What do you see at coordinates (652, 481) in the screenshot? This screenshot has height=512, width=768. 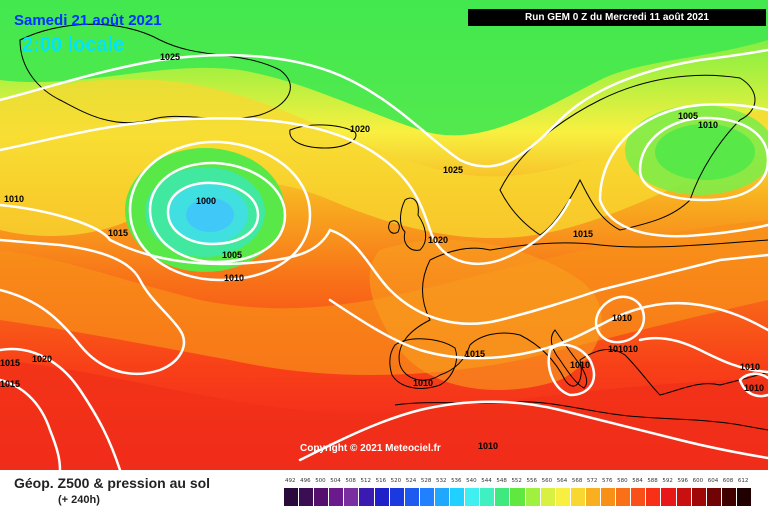 I see `legend-label: 588` at bounding box center [652, 481].